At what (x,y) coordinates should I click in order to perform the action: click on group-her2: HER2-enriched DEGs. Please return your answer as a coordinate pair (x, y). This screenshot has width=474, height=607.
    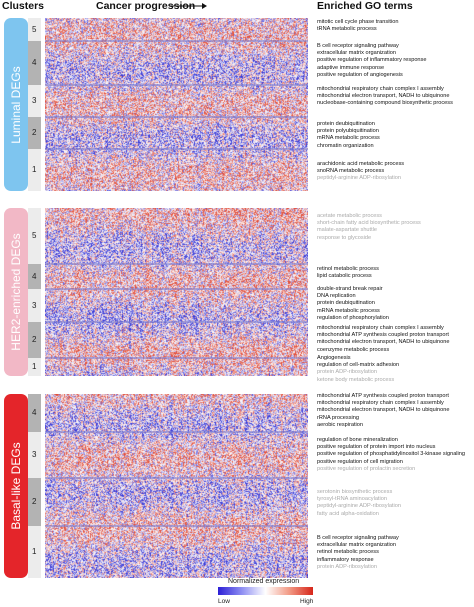
    Looking at the image, I should click on (16, 292).